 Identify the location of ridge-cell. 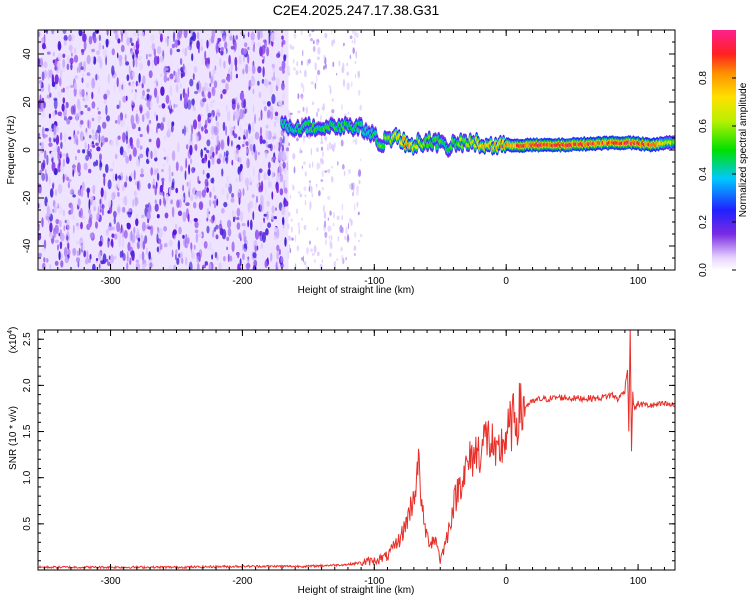
(437, 146).